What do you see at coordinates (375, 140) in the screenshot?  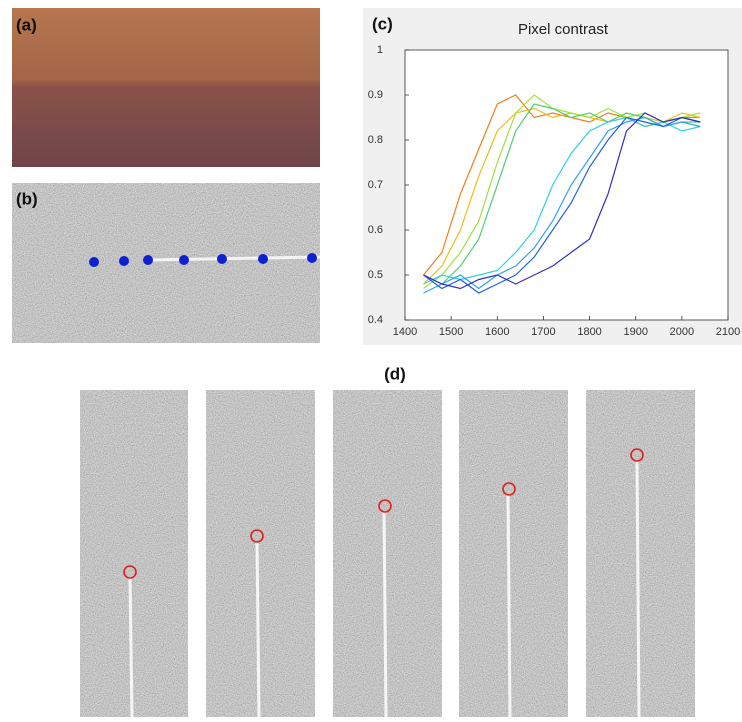 I see `y-tick-label: 0.8` at bounding box center [375, 140].